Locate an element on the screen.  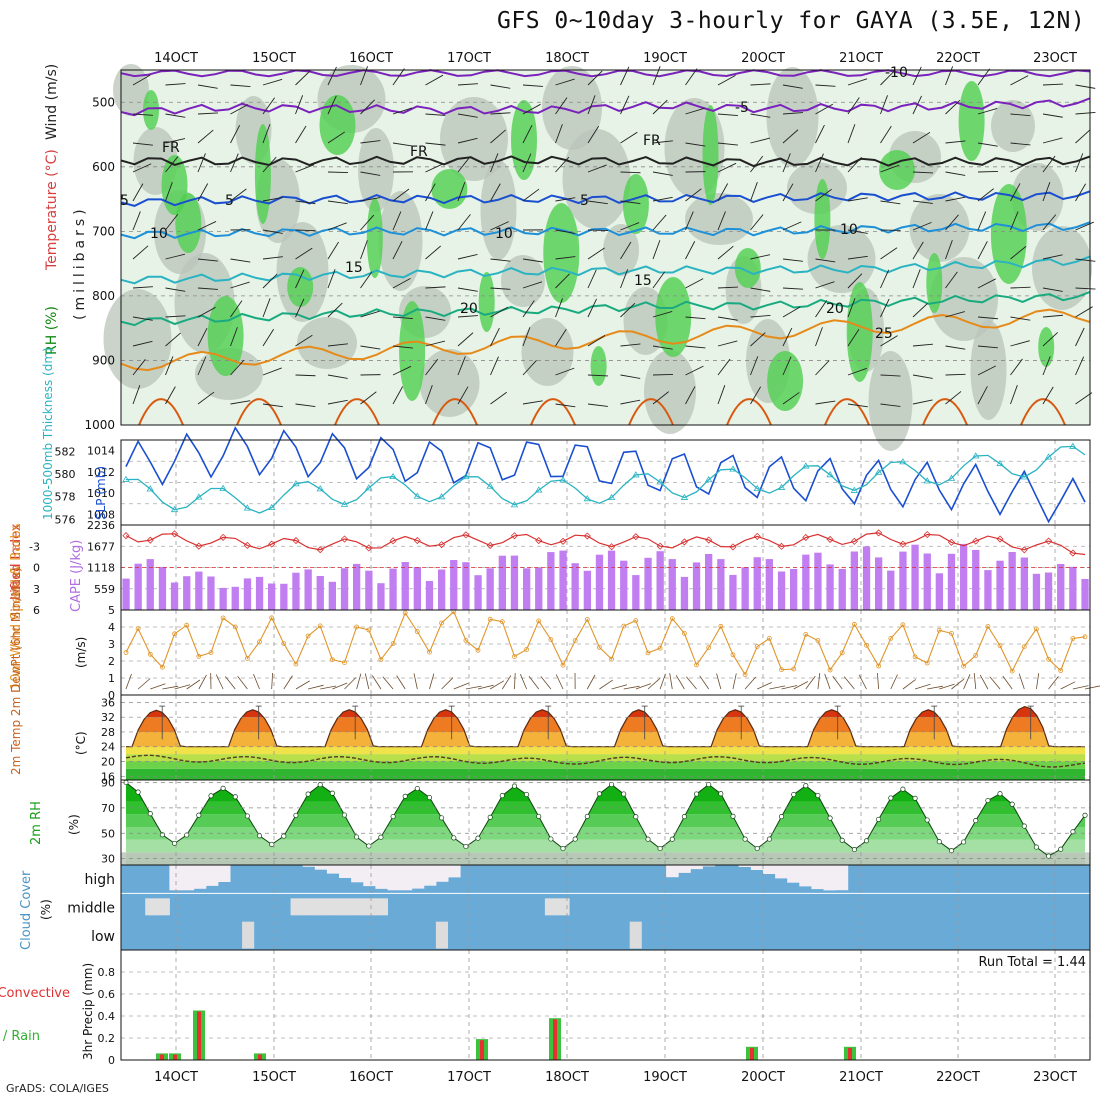
cape-tick-label: 2236 is located at coordinates (101, 525).